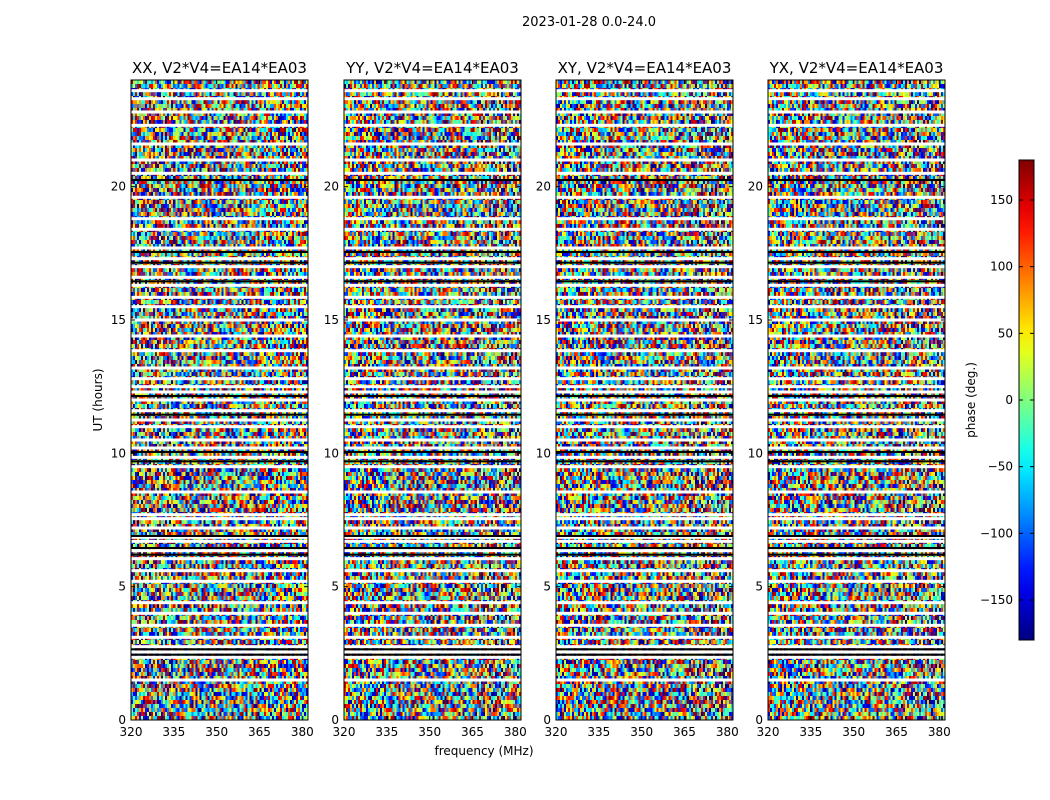  Describe the element at coordinates (259, 732) in the screenshot. I see `x-tick-label: 365` at that location.